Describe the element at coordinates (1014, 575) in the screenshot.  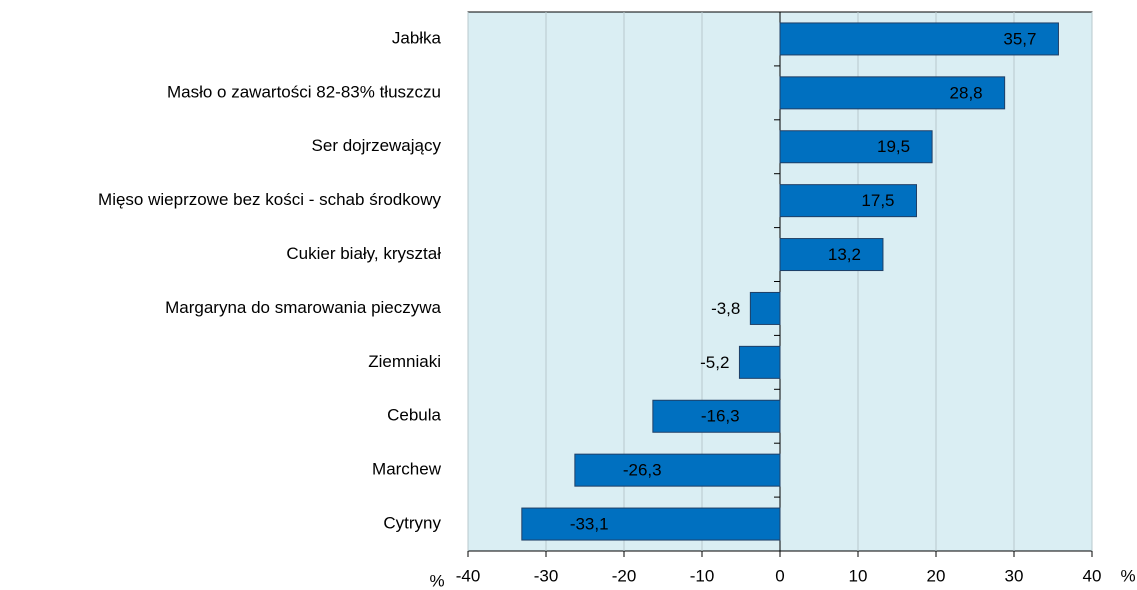
I see `x-tick-label: 30` at that location.